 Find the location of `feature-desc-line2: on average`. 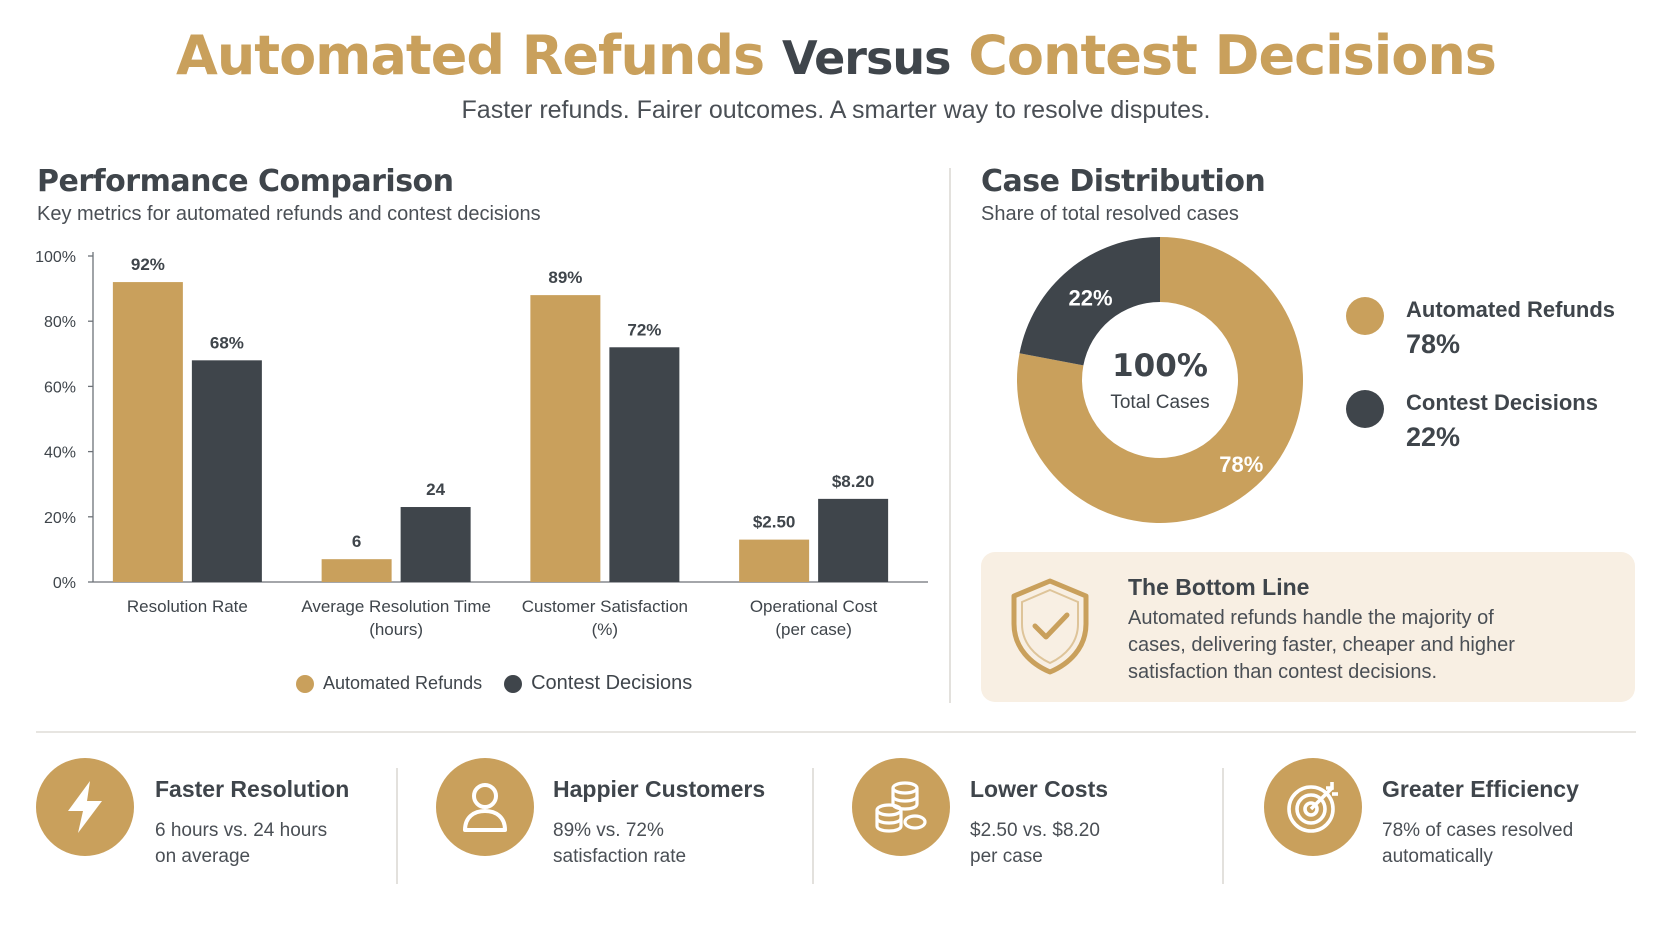

feature-desc-line2: on average is located at coordinates (203, 856).